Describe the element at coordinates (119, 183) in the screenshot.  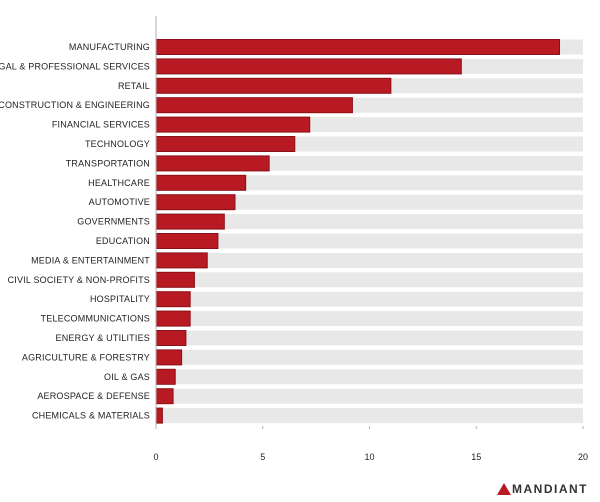
I see `category-label-healthcare: HEALTHCARE` at that location.